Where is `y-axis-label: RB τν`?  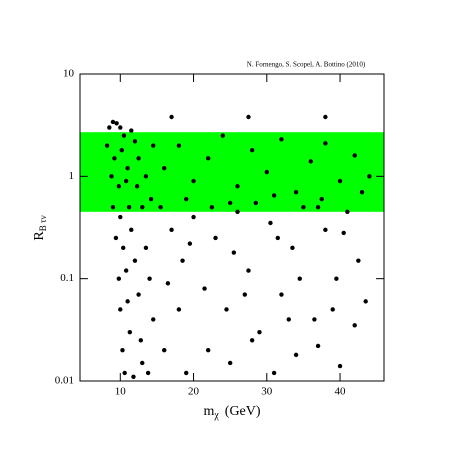 y-axis-label: RB τν is located at coordinates (40, 227).